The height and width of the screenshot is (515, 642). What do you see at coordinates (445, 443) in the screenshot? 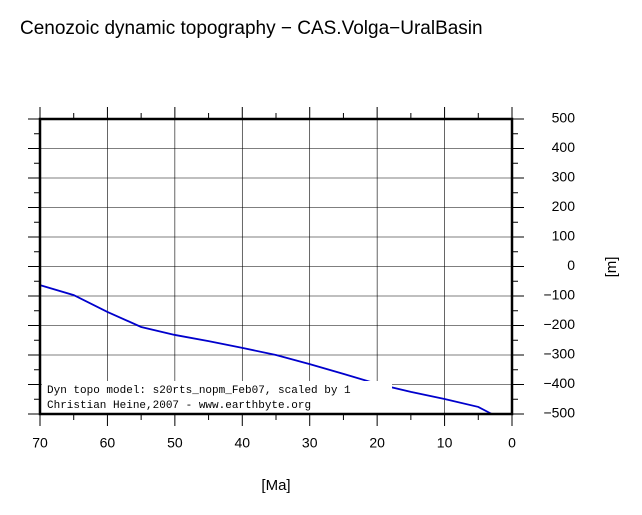
I see `x-tick-label: 10` at bounding box center [445, 443].